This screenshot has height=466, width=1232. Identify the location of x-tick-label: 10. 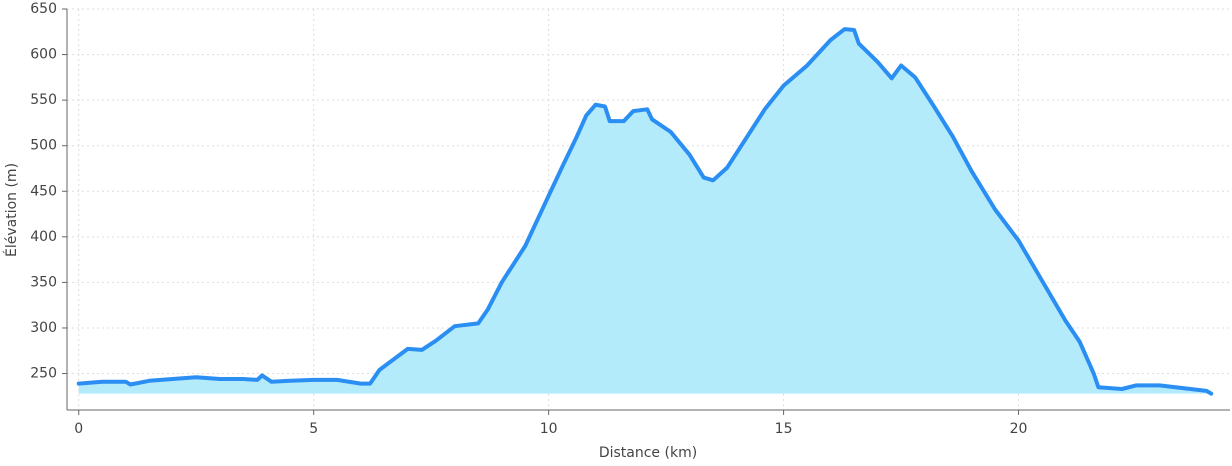
(549, 429).